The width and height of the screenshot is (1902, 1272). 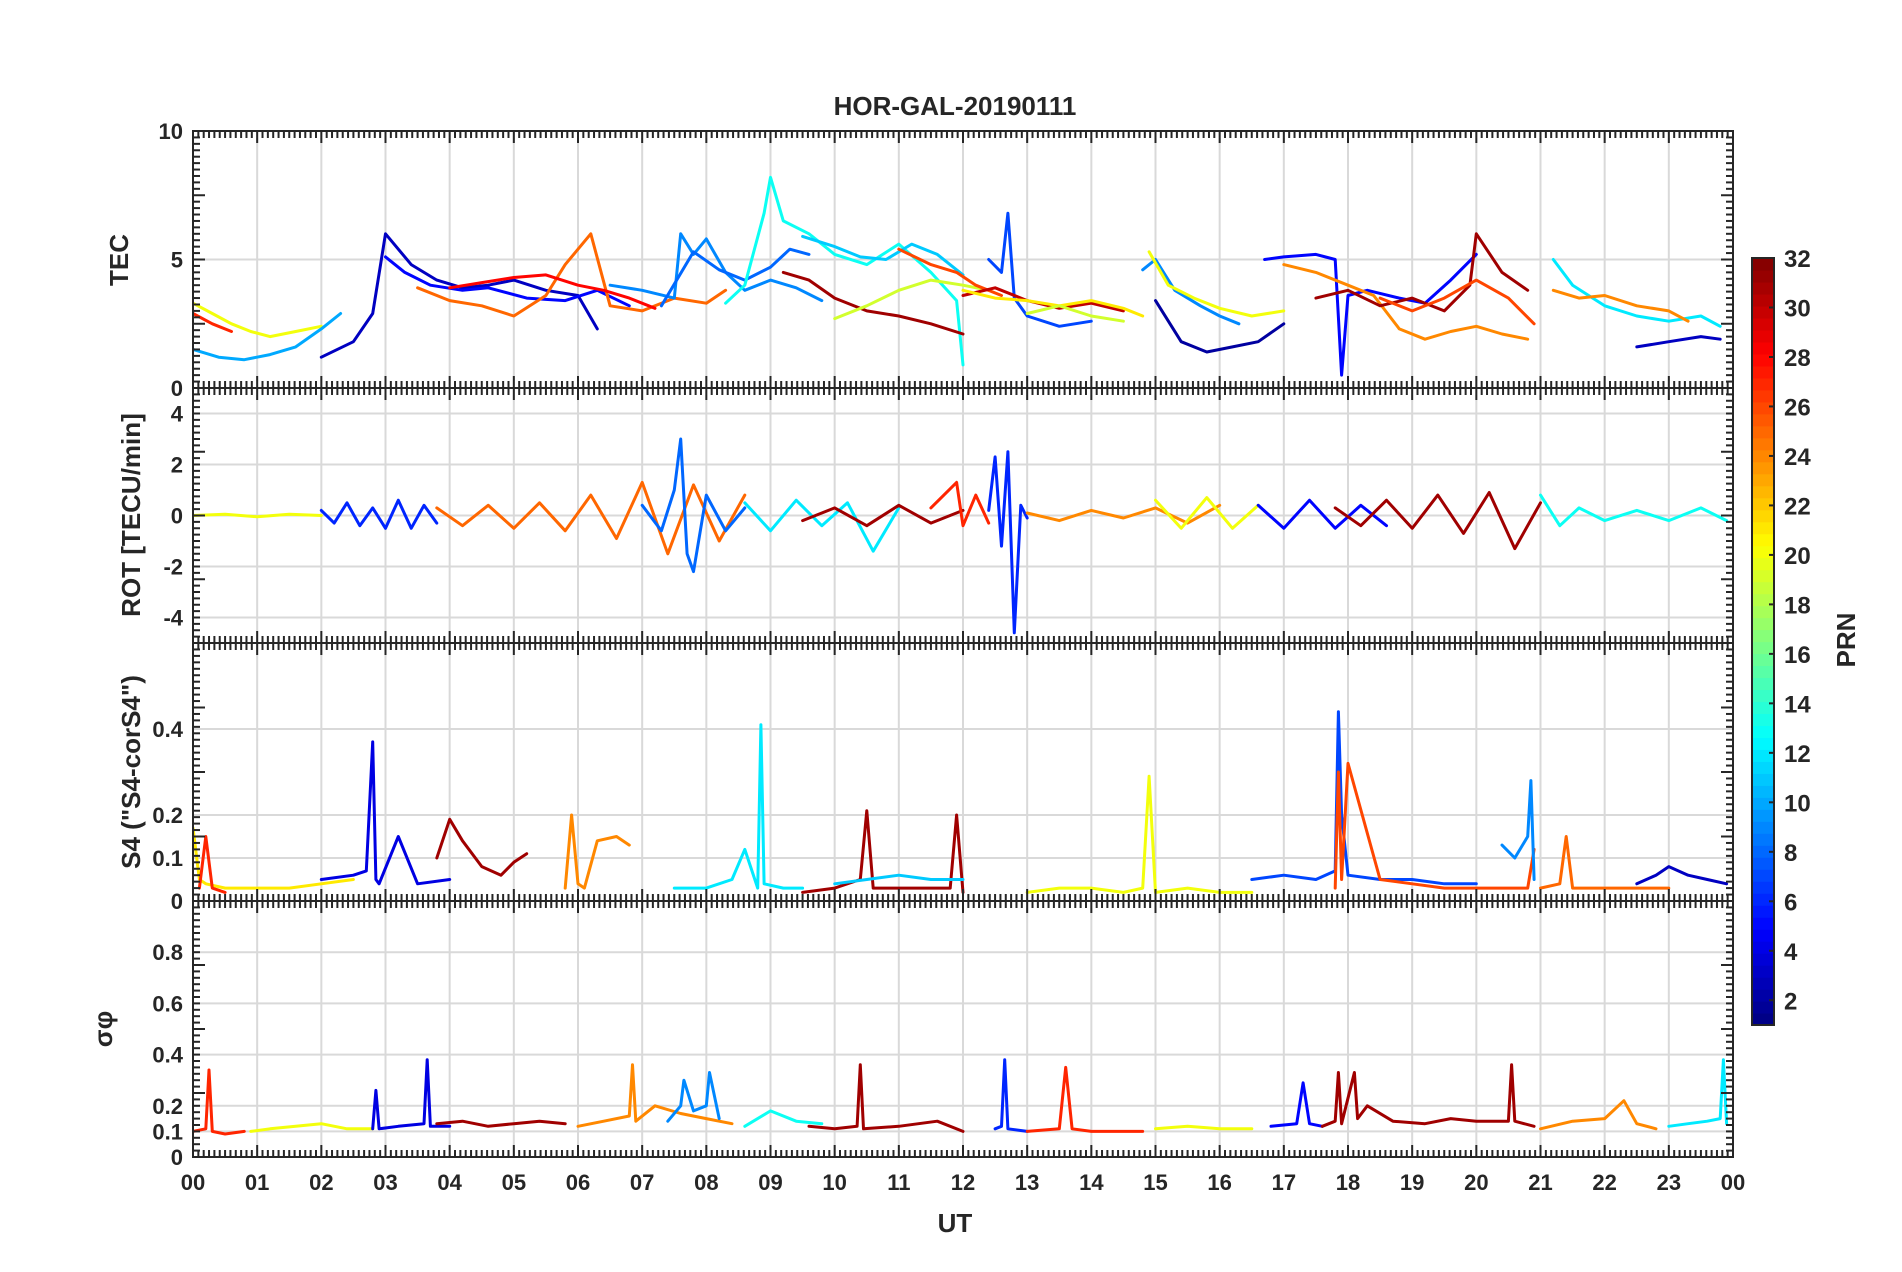 I want to click on colorbar-tick-label: 4, so click(x=1791, y=952).